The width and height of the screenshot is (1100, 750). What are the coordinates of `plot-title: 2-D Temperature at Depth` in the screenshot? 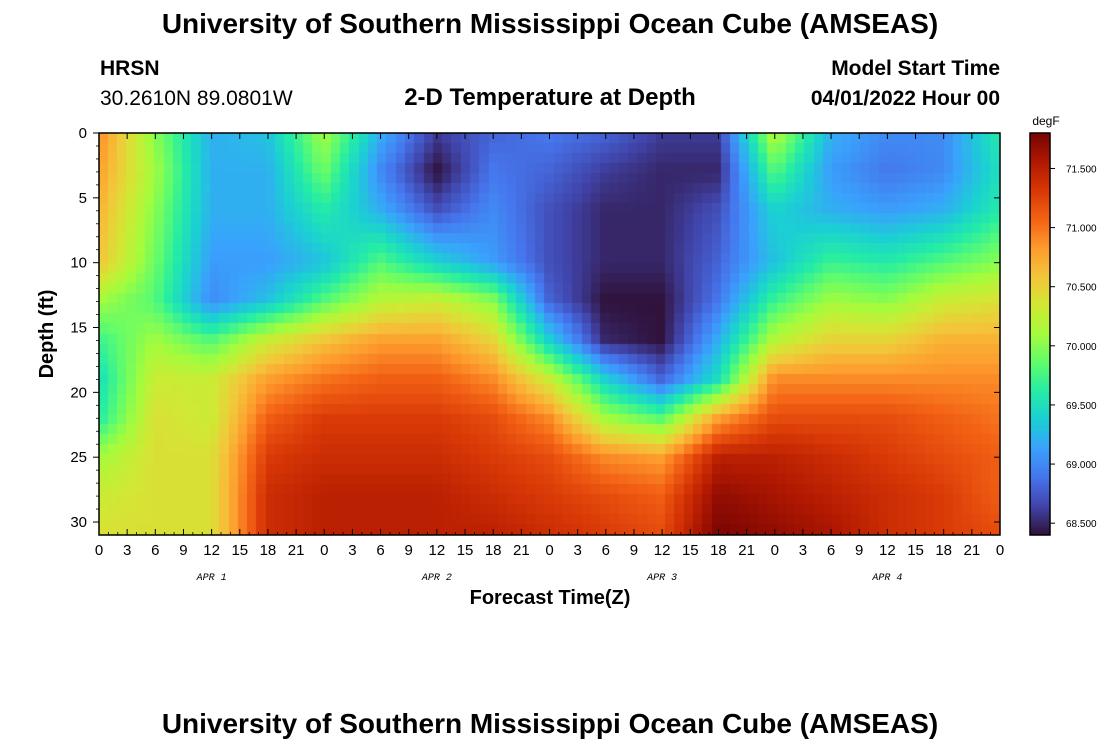 It's located at (550, 97).